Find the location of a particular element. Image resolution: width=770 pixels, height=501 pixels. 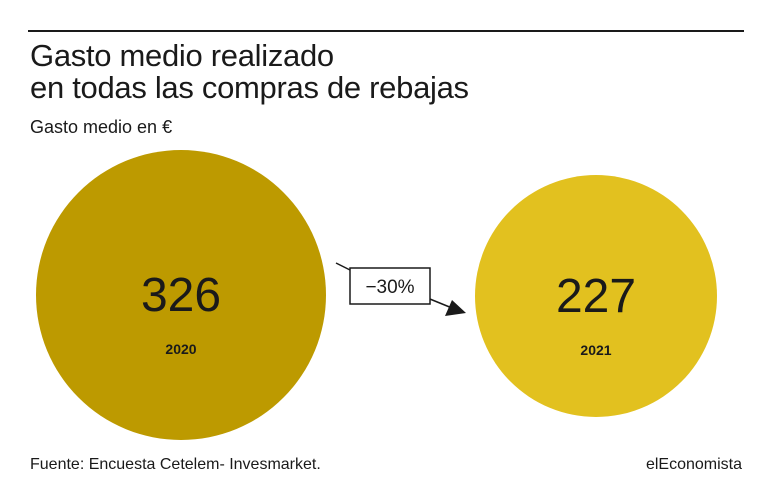

value-label-2021: 227 is located at coordinates (596, 296).